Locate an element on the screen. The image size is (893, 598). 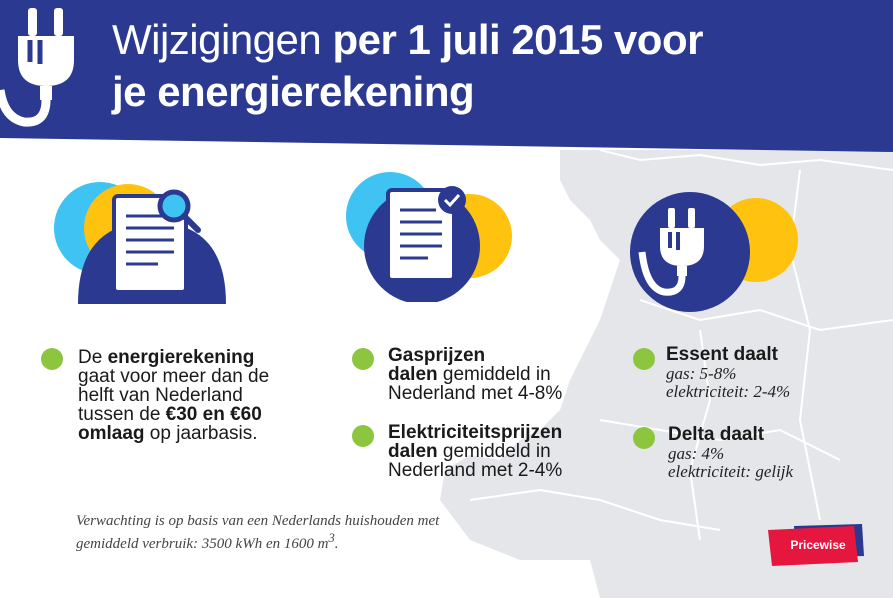
pricewise-logo is located at coordinates (816, 545).